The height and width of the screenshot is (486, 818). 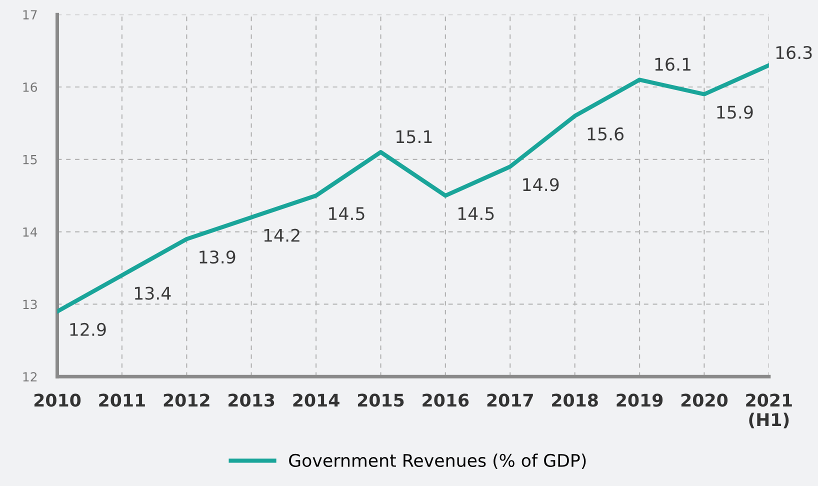 What do you see at coordinates (639, 400) in the screenshot?
I see `x-tick-label: 2019` at bounding box center [639, 400].